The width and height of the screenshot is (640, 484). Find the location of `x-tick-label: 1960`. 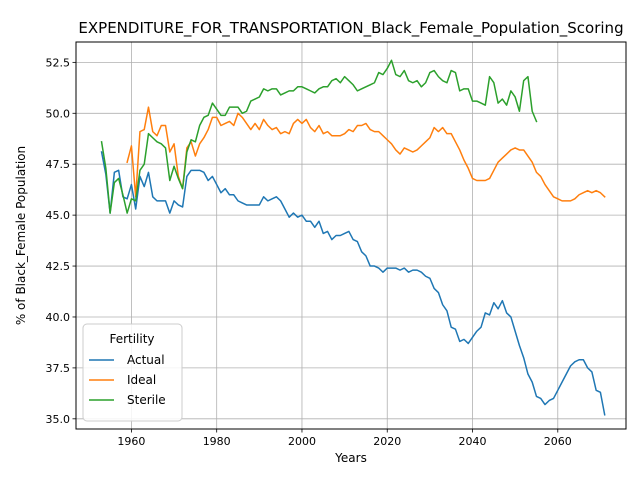

x-tick-label: 1960 is located at coordinates (131, 441).